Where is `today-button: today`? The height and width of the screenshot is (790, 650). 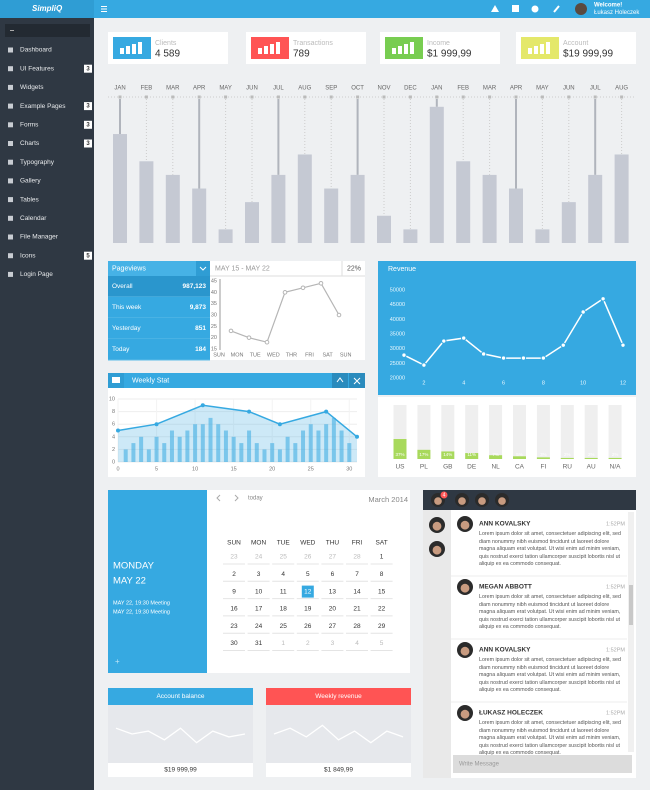 today-button: today is located at coordinates (255, 499).